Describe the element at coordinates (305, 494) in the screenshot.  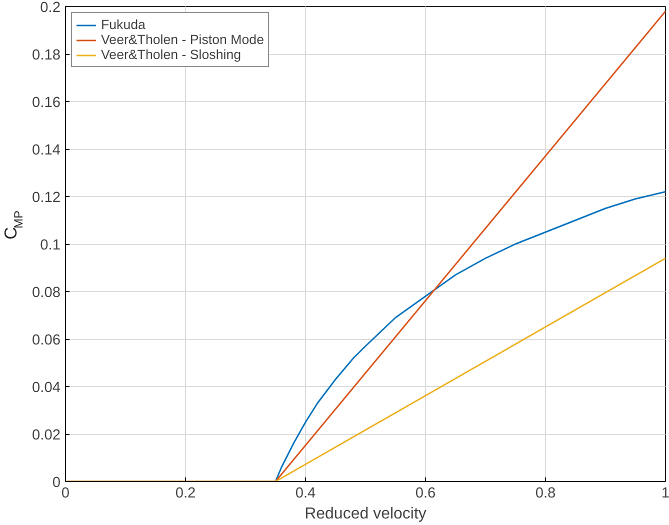
I see `x-tick-label: 0.4` at that location.